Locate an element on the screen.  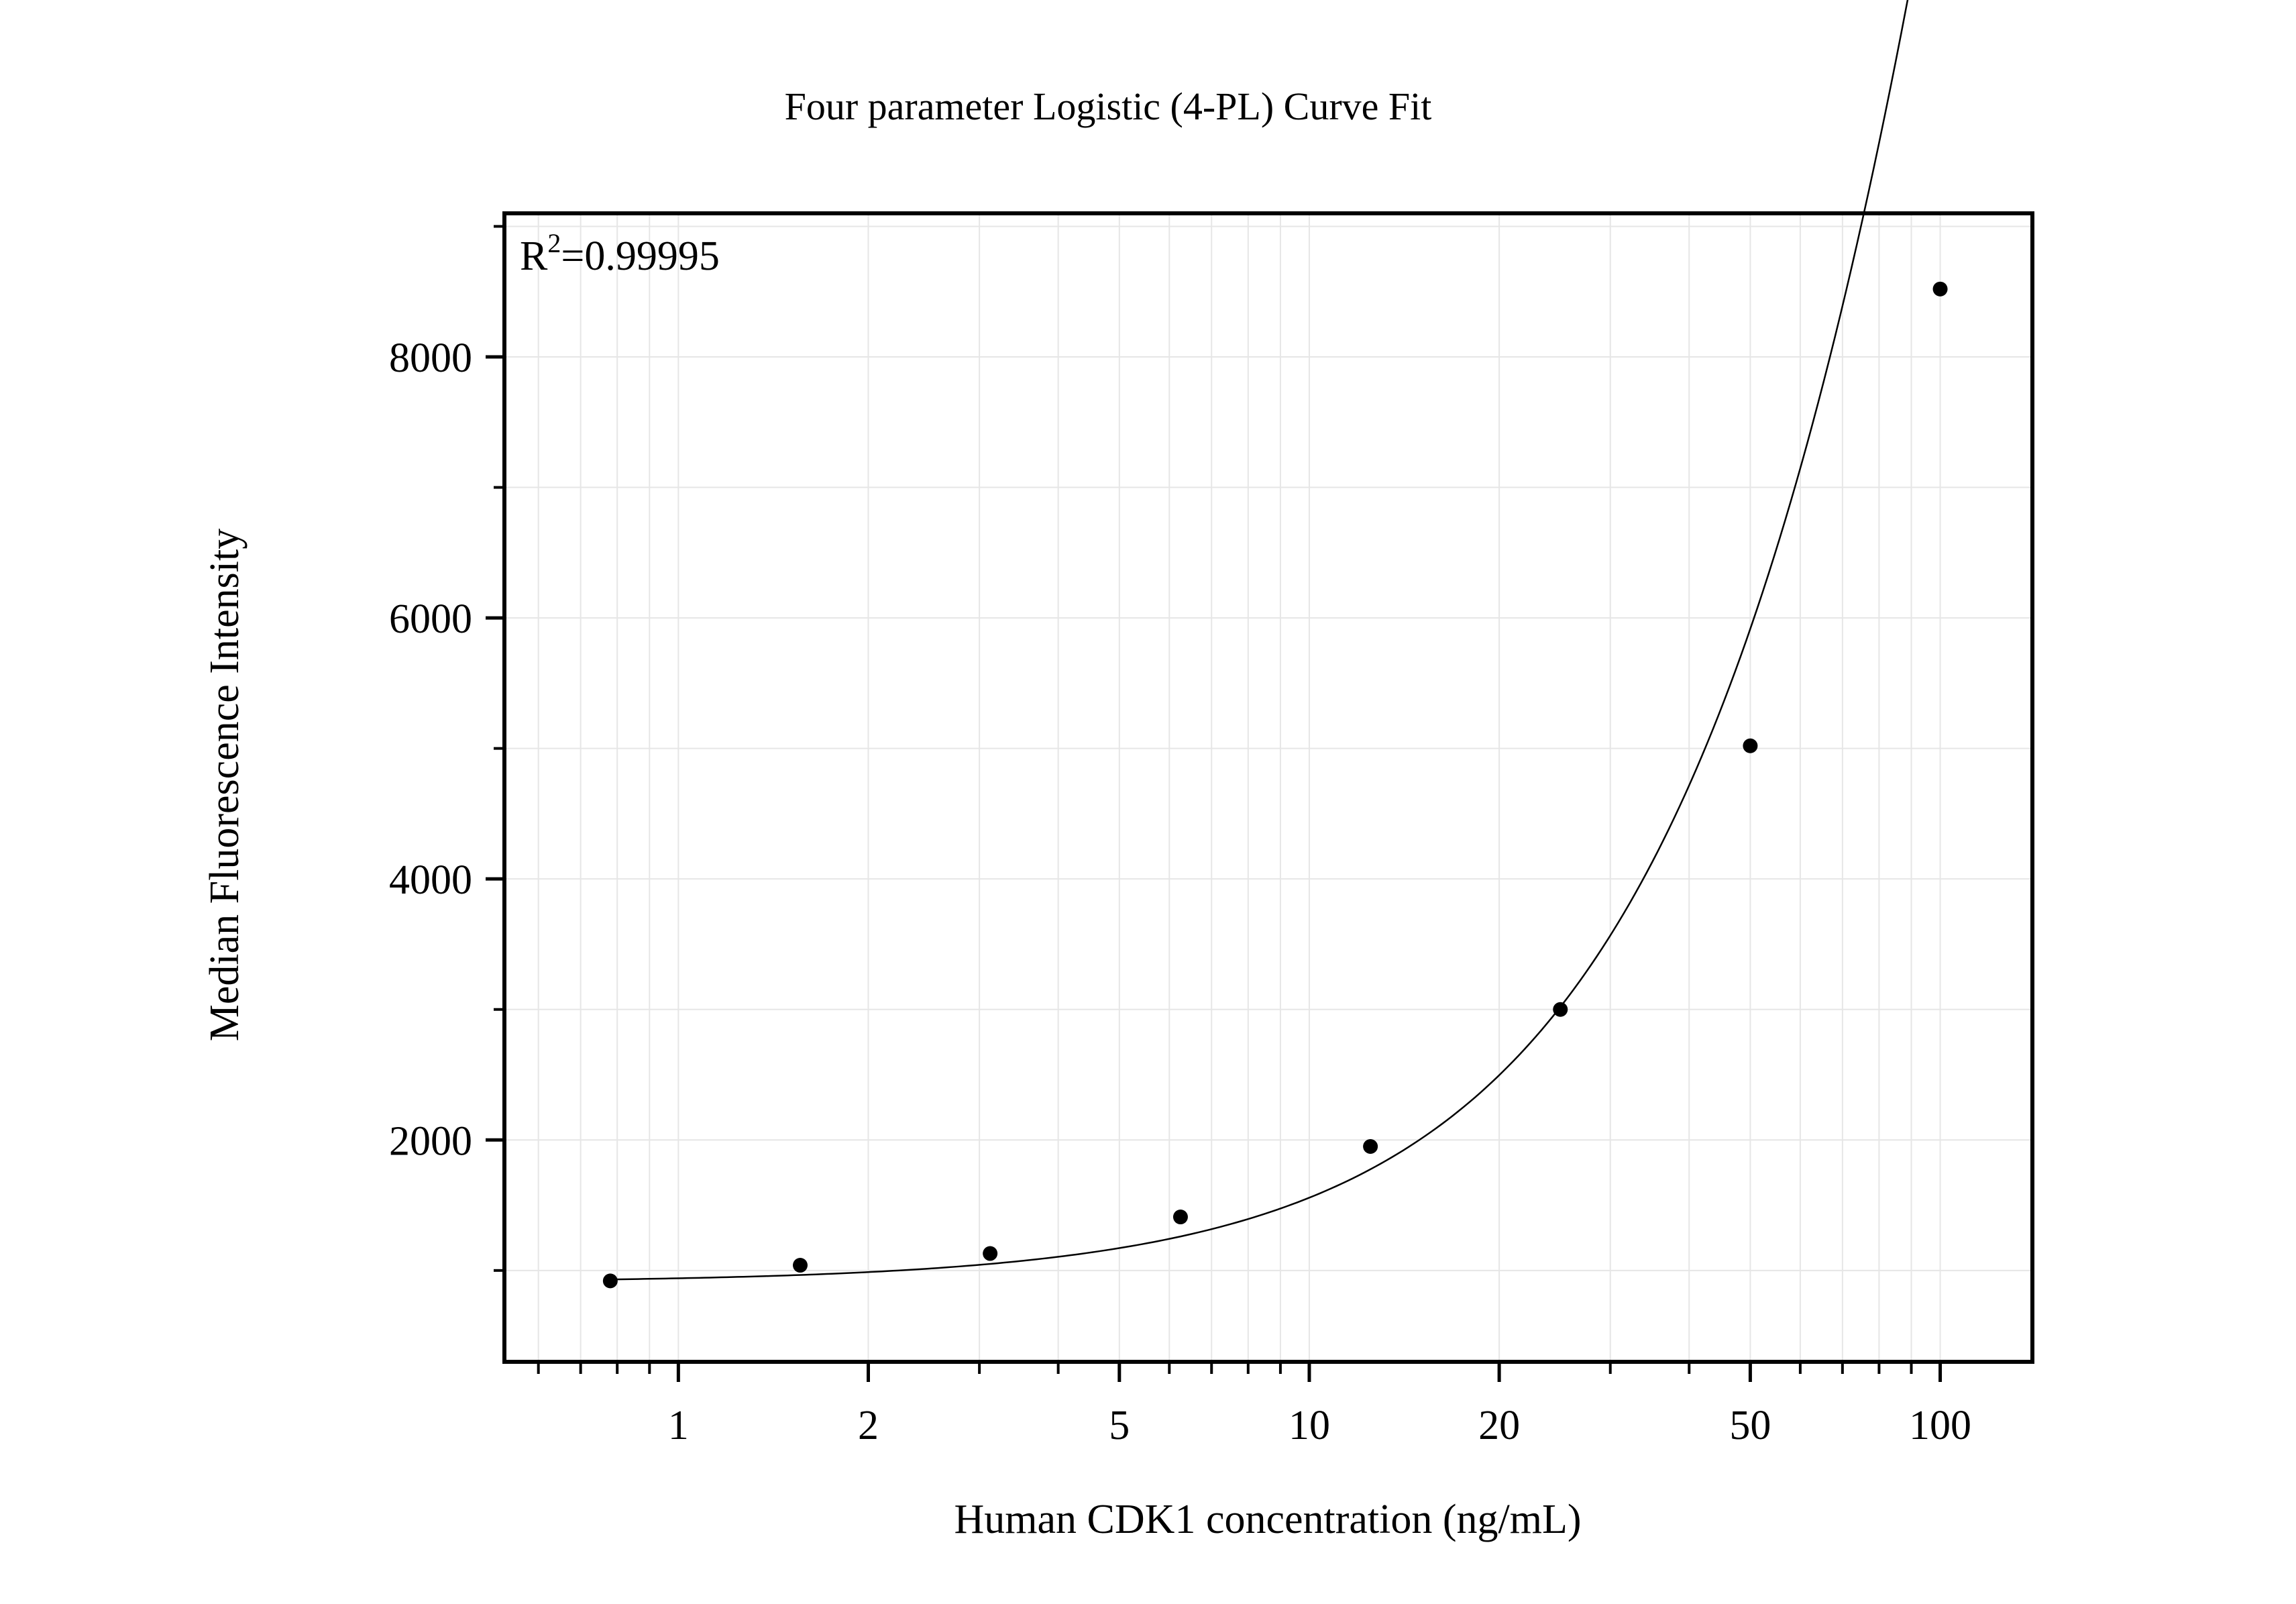
x-tick-label: 10 is located at coordinates (1309, 1425).